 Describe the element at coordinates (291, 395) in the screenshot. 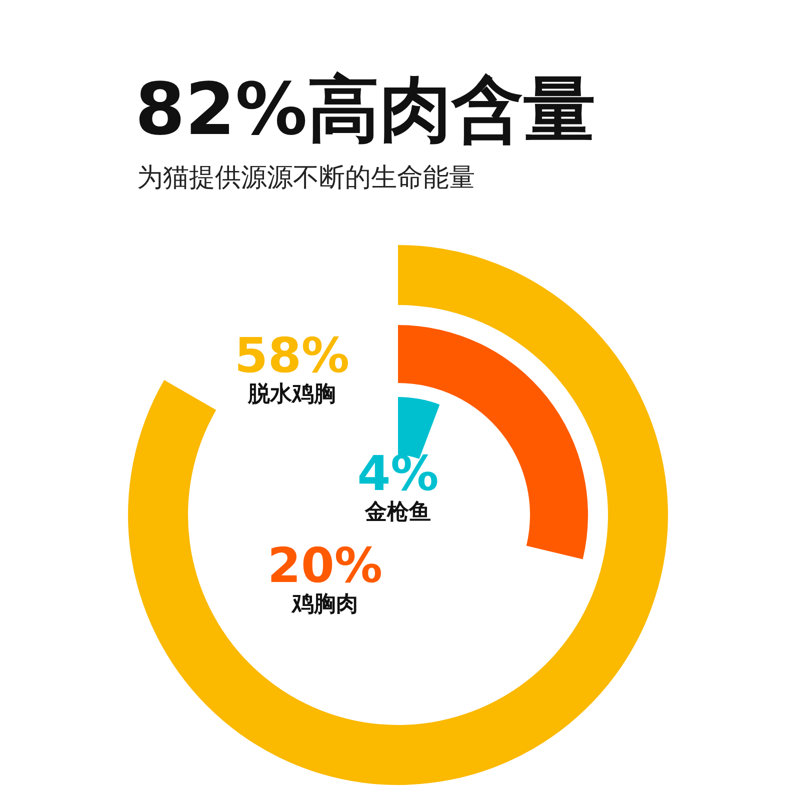

I see `category-label: 脱水鸡胸` at that location.